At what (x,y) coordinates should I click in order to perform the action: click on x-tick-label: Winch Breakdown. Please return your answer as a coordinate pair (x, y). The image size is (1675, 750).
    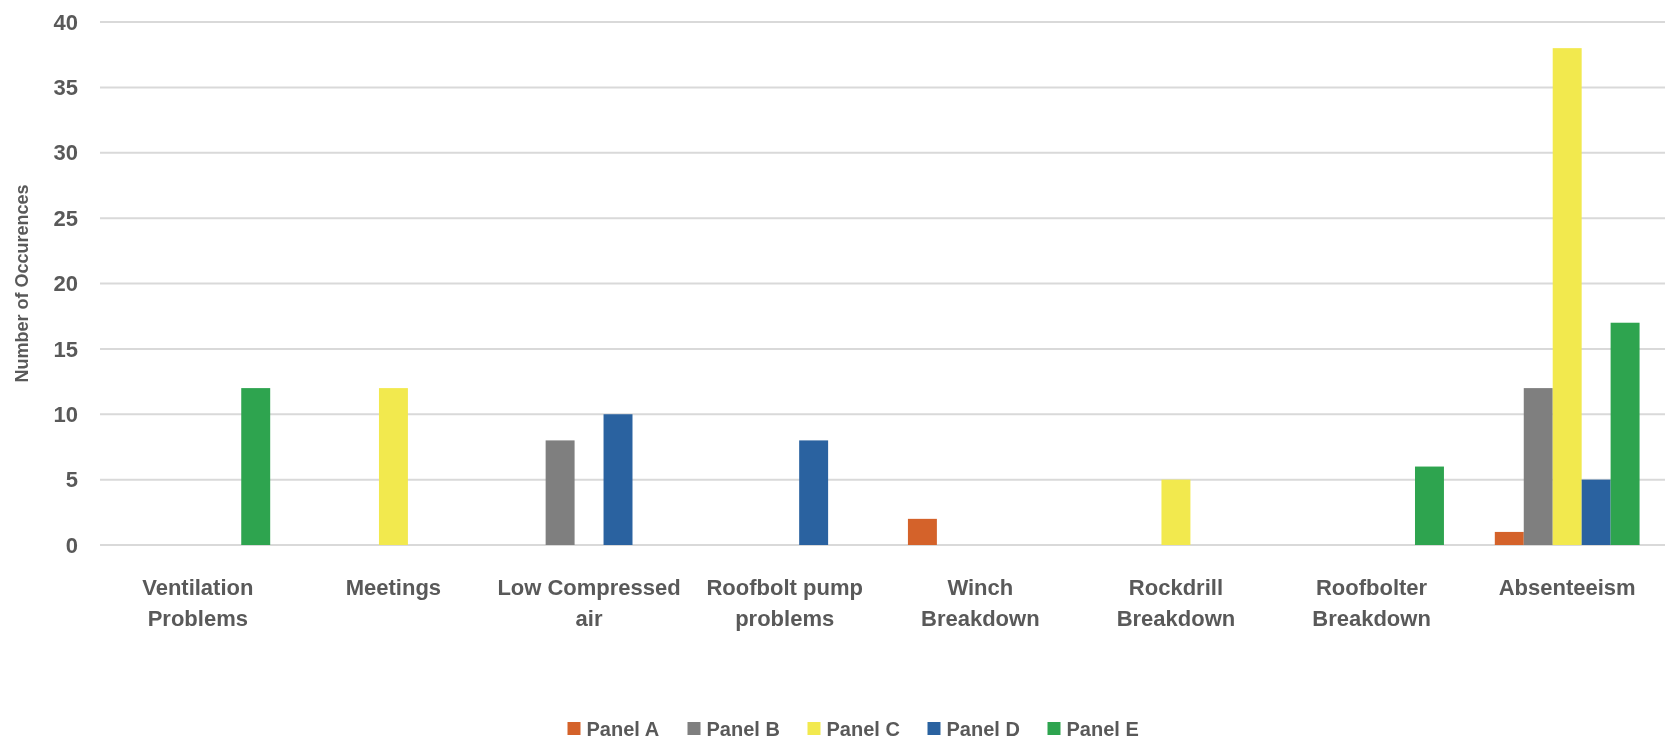
    Looking at the image, I should click on (980, 603).